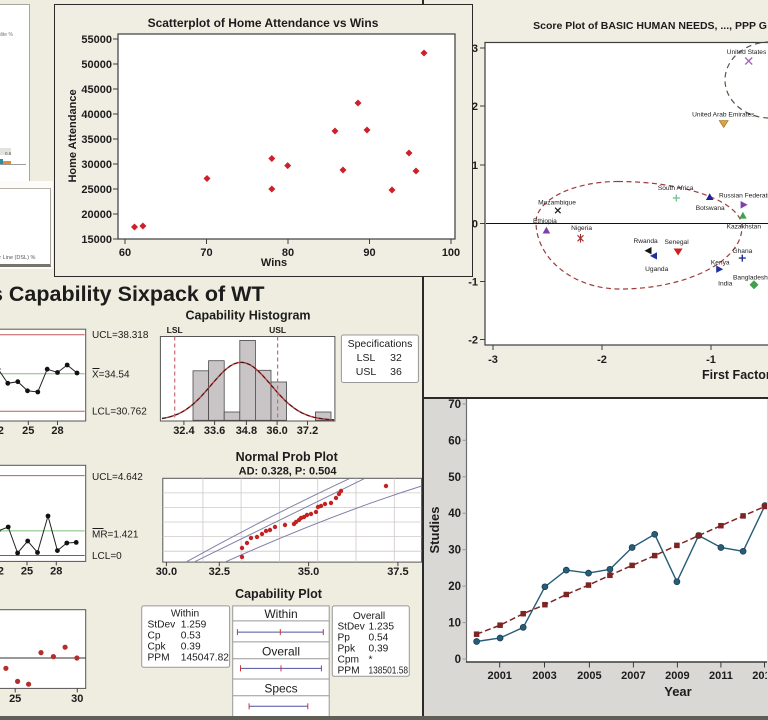  Describe the element at coordinates (154, 636) in the screenshot. I see `svg-text: Cp` at that location.